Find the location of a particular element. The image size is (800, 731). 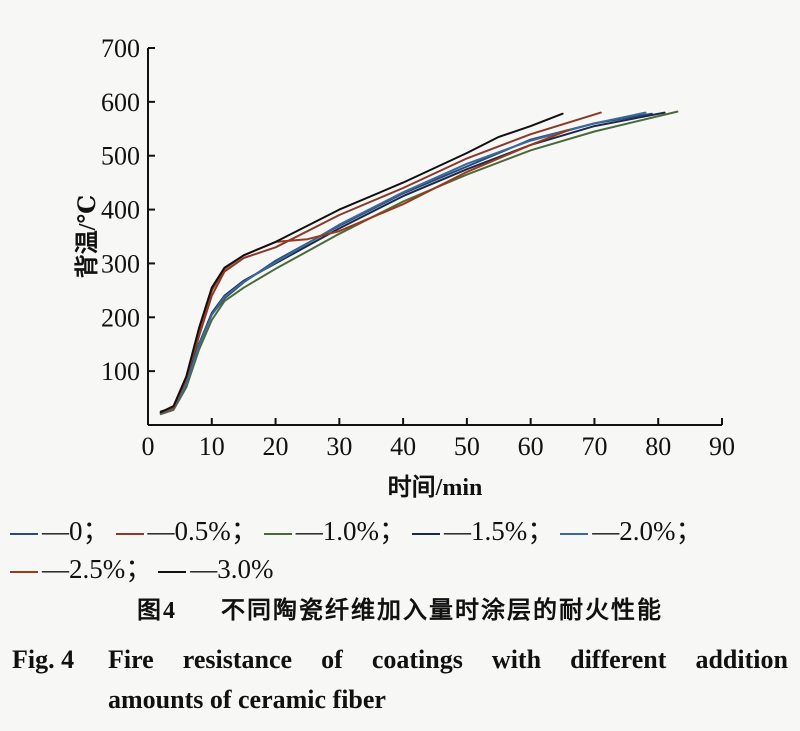

legend-item: —1.5%； is located at coordinates (483, 531).